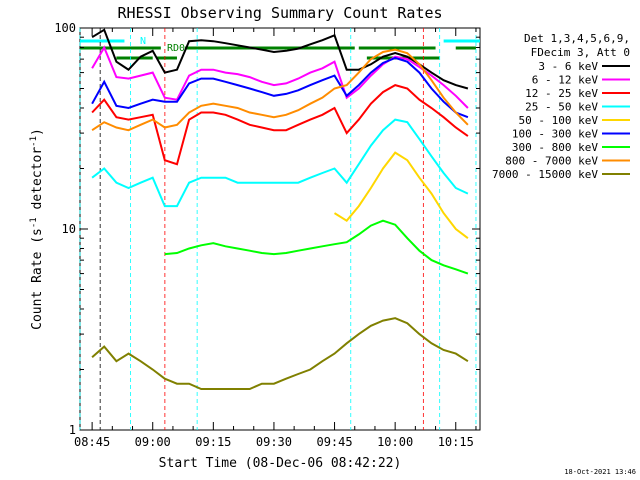  What do you see at coordinates (565, 80) in the screenshot?
I see `legend-entry-label: 6 - 12 keV` at bounding box center [565, 80].